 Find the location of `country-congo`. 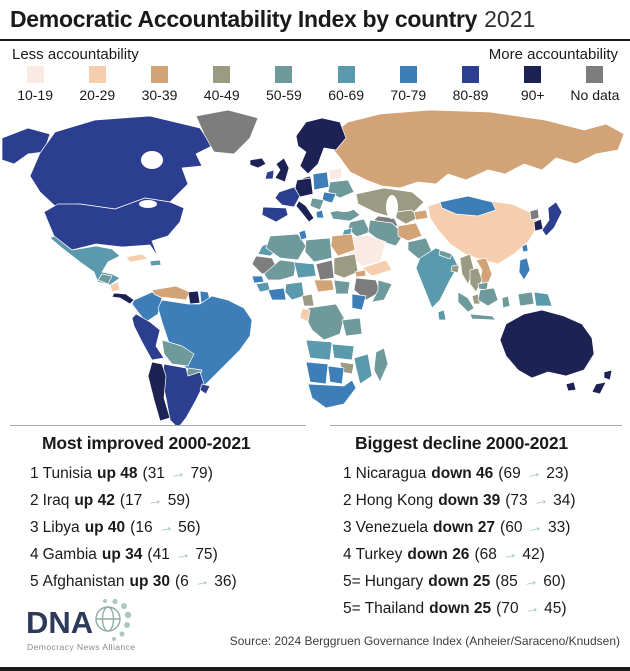

country-congo is located at coordinates (305, 315).